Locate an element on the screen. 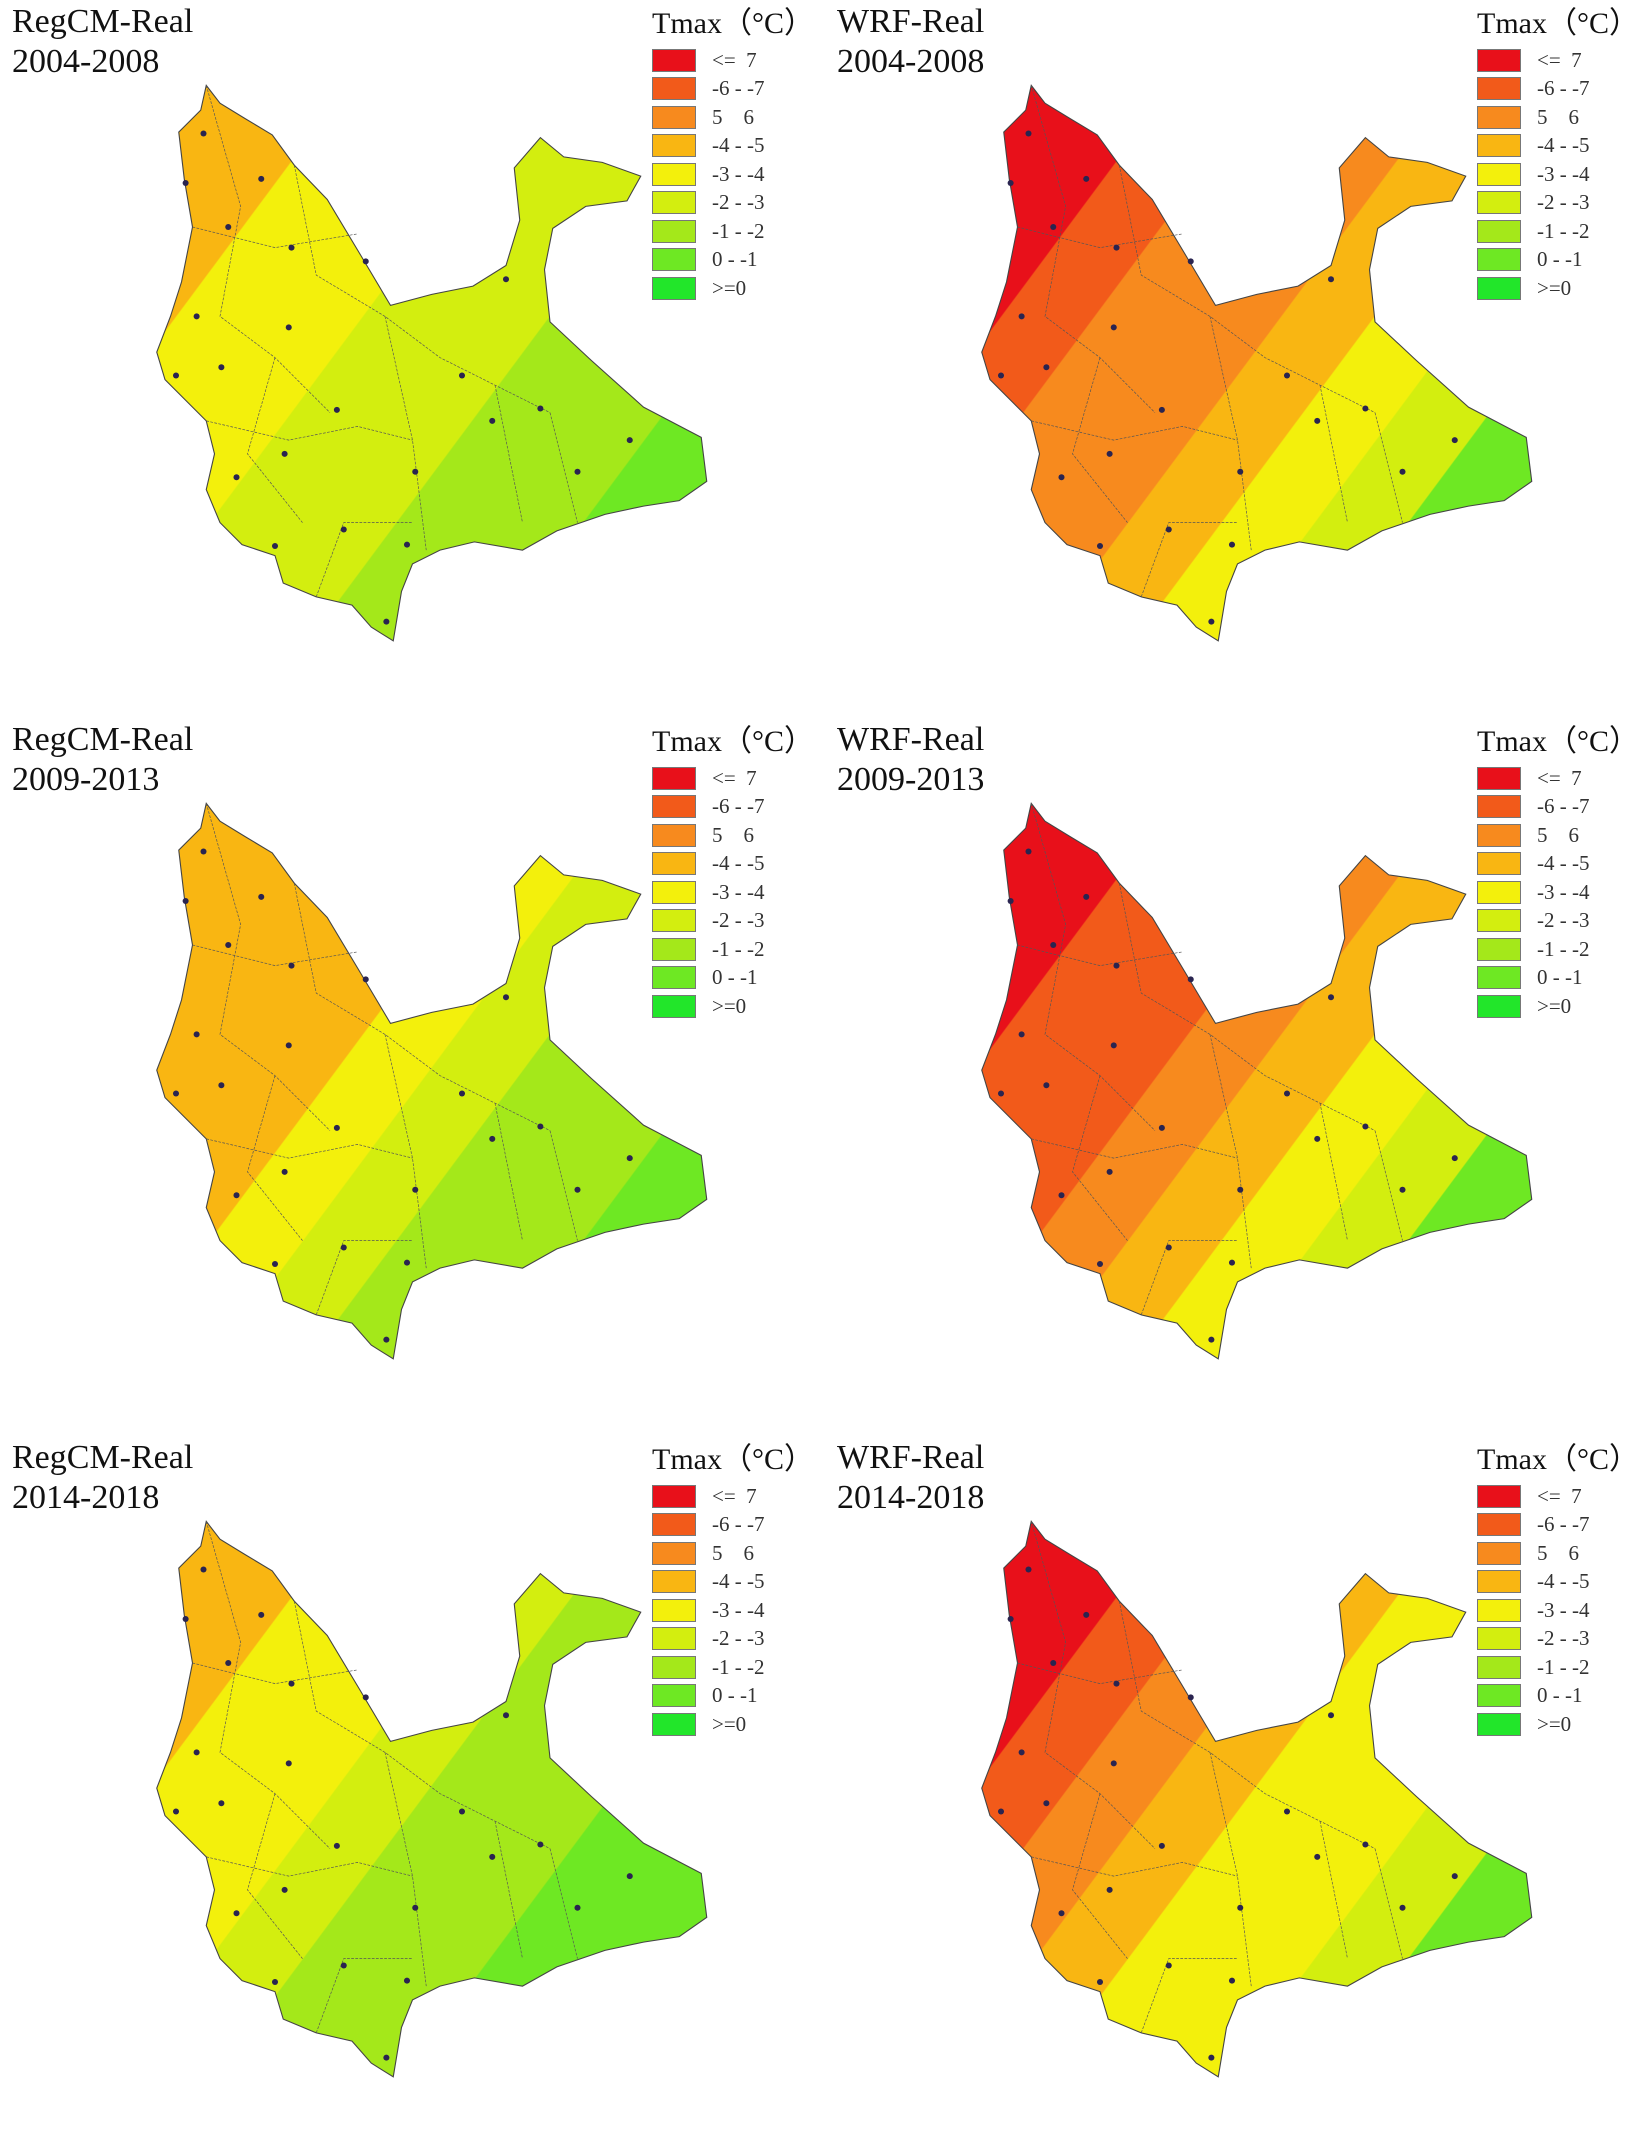  legend-label: <= 7 is located at coordinates (1559, 59).